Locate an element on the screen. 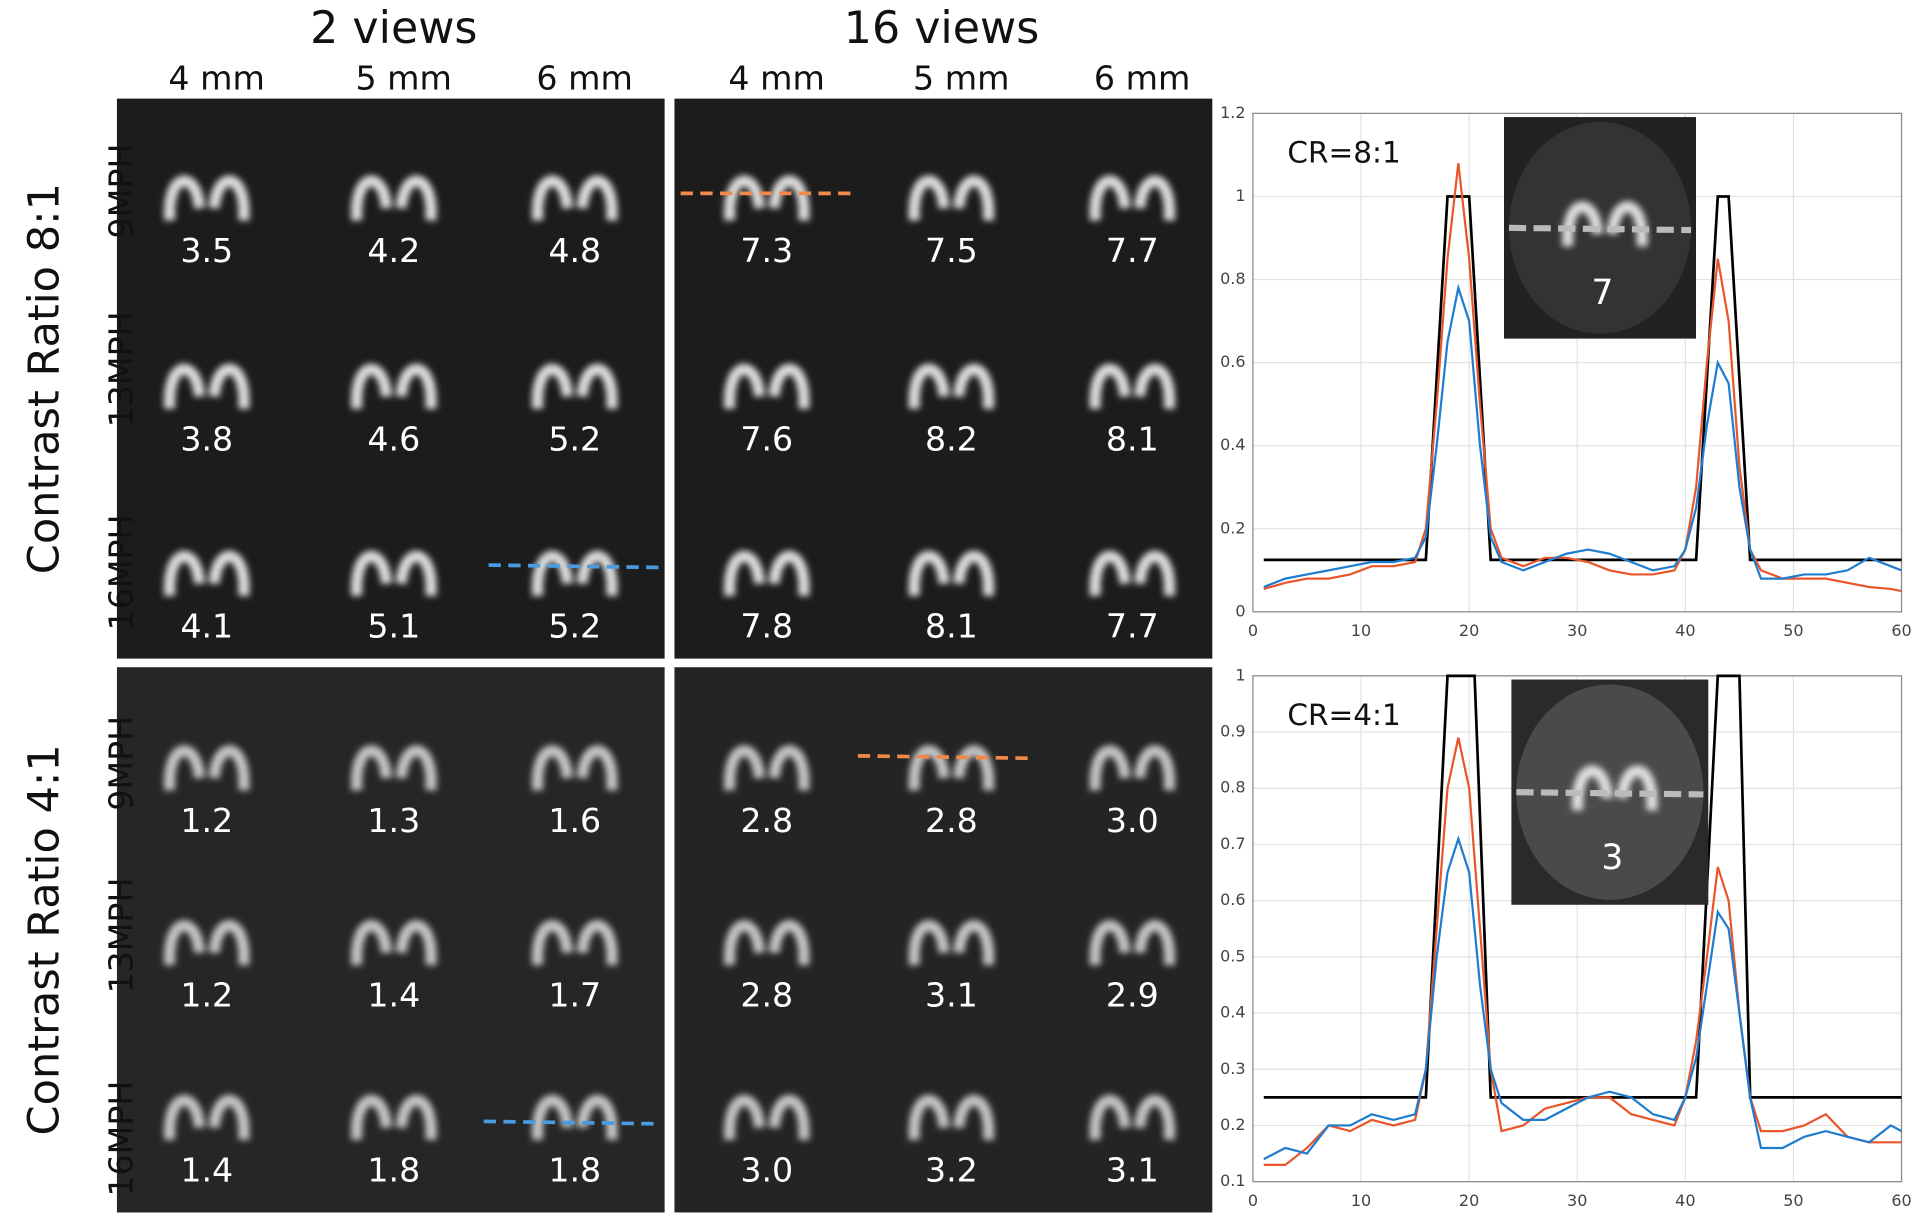  x-tick-label: 60 is located at coordinates (1901, 630).